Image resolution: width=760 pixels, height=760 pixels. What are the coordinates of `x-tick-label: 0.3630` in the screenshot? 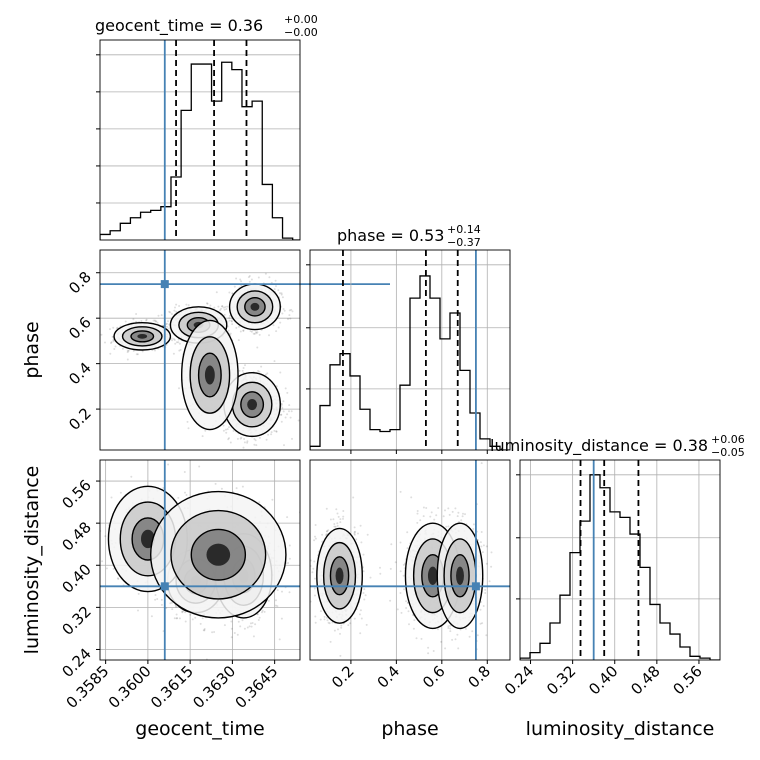 It's located at (214, 687).